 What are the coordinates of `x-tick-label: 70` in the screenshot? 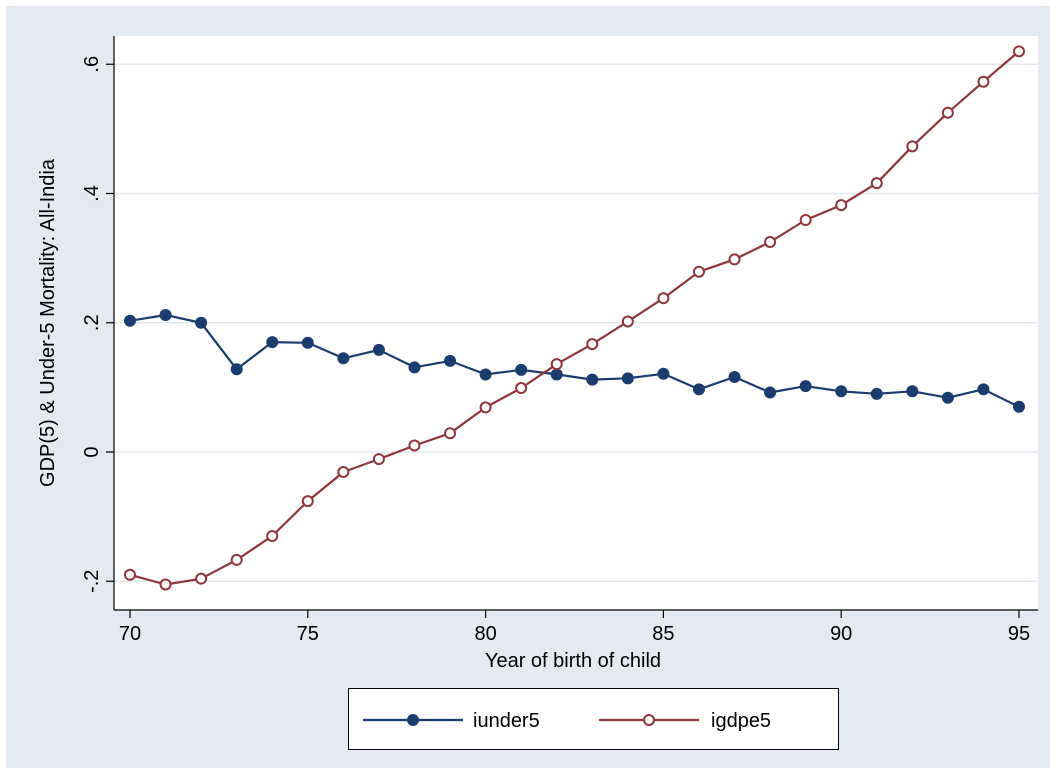 It's located at (130, 634).